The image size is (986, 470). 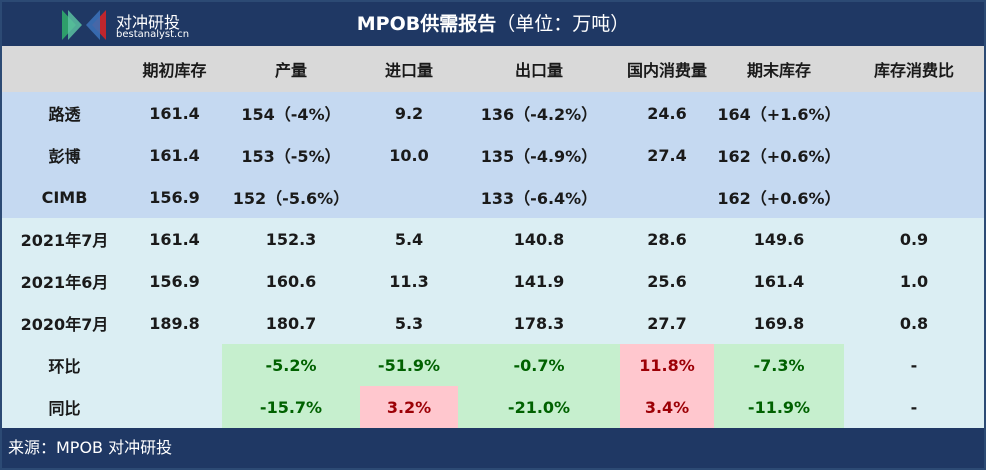 What do you see at coordinates (64, 197) in the screenshot?
I see `row-label: CIMB` at bounding box center [64, 197].